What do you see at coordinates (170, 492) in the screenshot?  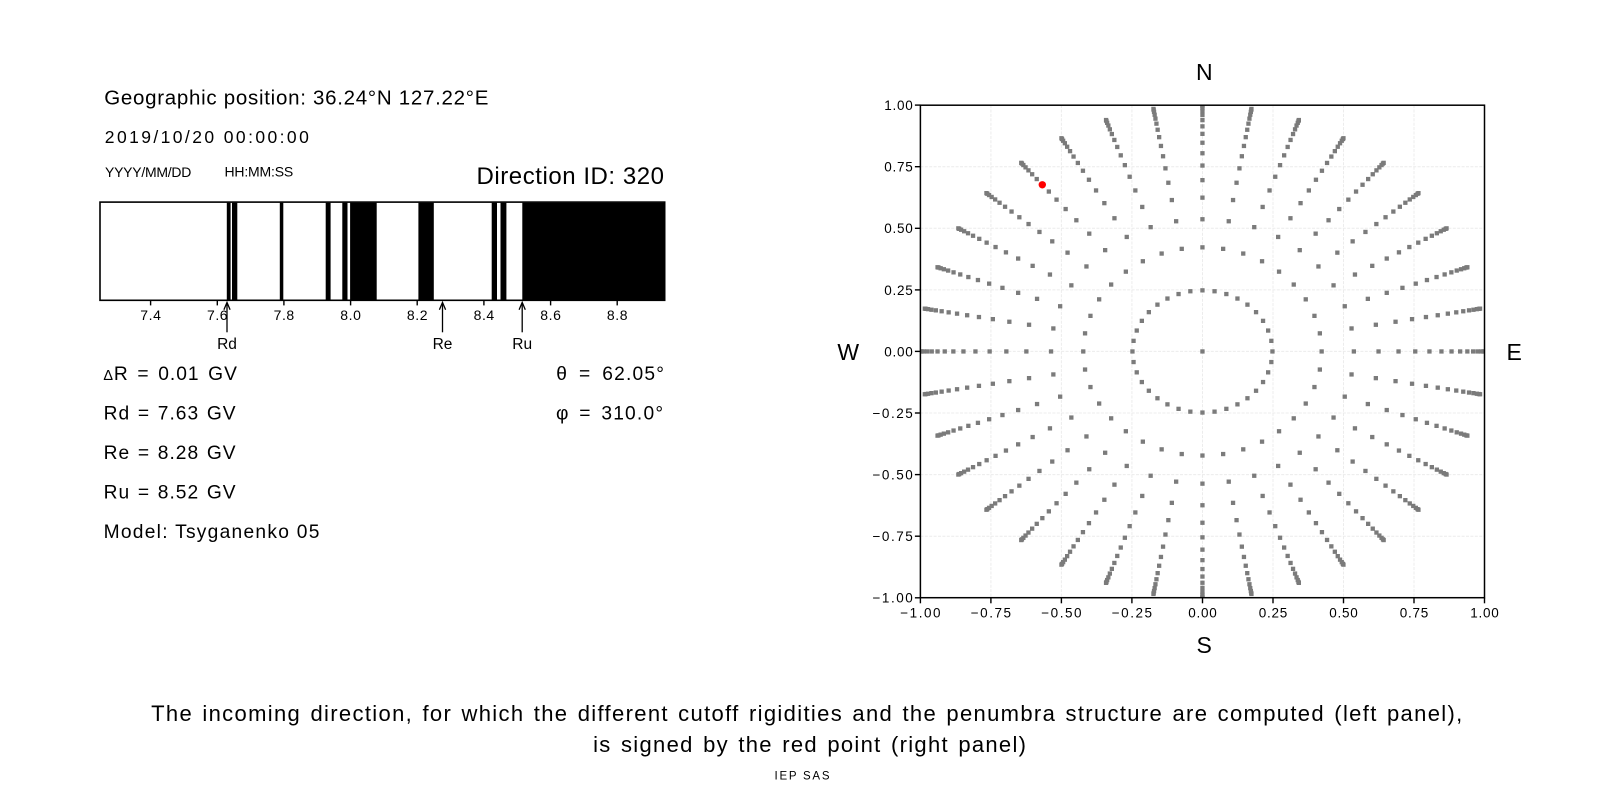 I see `svg-text: Ru = 8.52 GV` at bounding box center [170, 492].